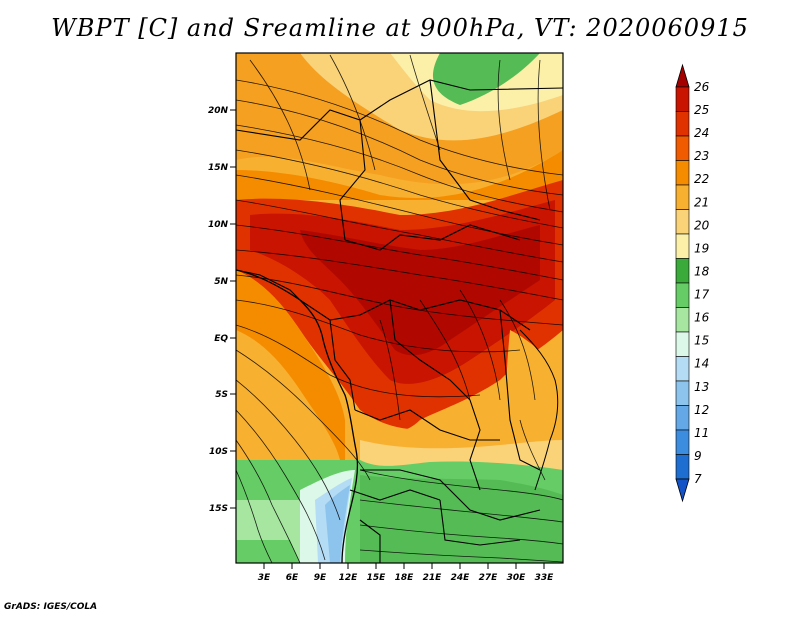 The image size is (800, 618). Describe the element at coordinates (701, 248) in the screenshot. I see `colorbar-label: 19` at that location.